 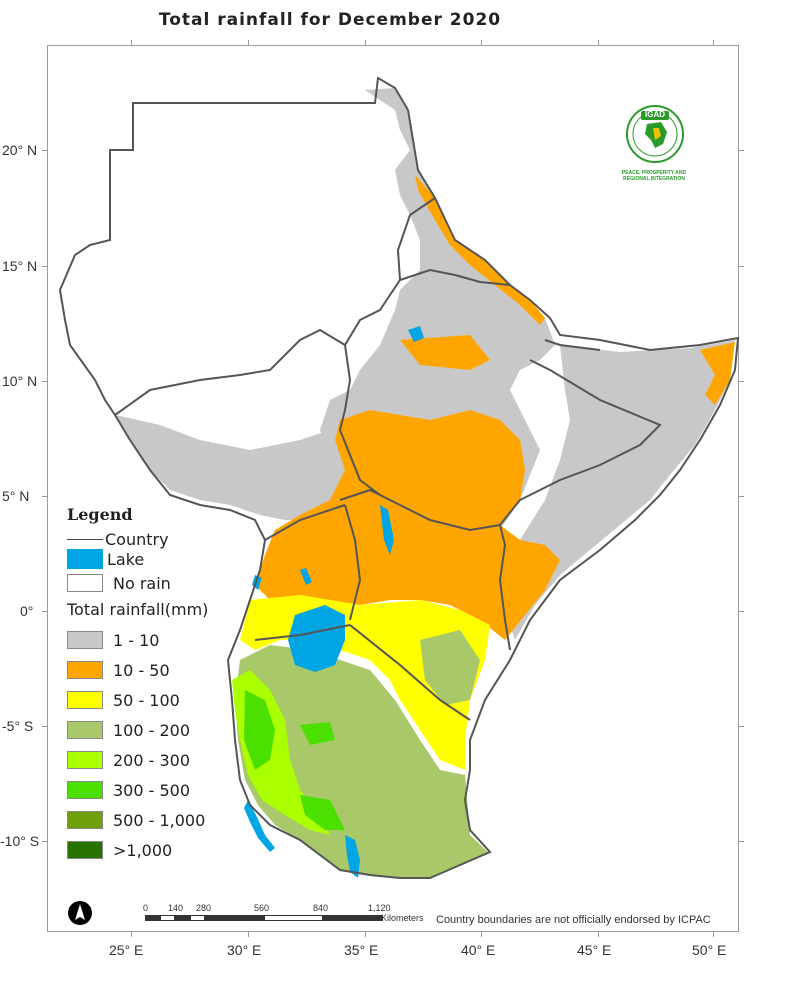 I want to click on zone-300-500-b, so click(x=317, y=733).